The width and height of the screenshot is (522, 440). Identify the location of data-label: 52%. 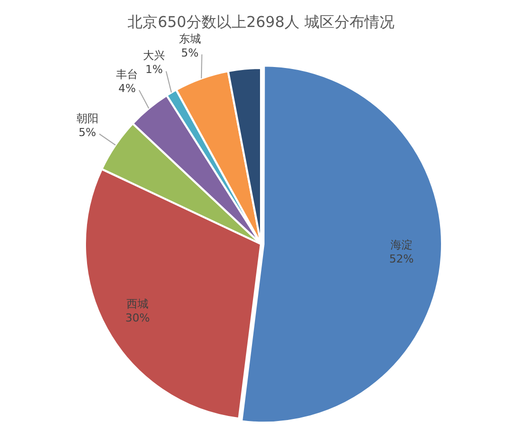
(401, 259).